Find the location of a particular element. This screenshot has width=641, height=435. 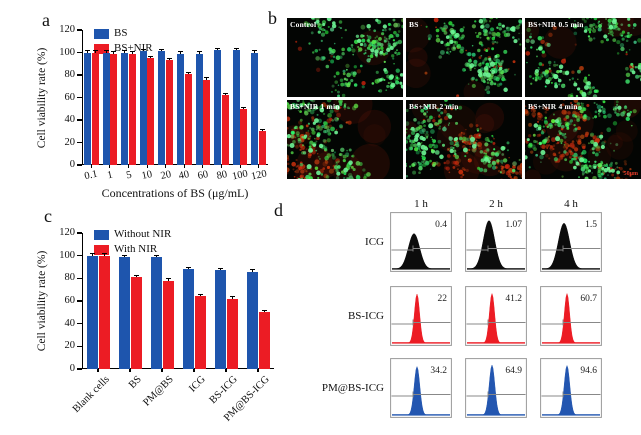

microscopy-image-cell: BS+NIR 4 min 50μm is located at coordinates (583, 139).